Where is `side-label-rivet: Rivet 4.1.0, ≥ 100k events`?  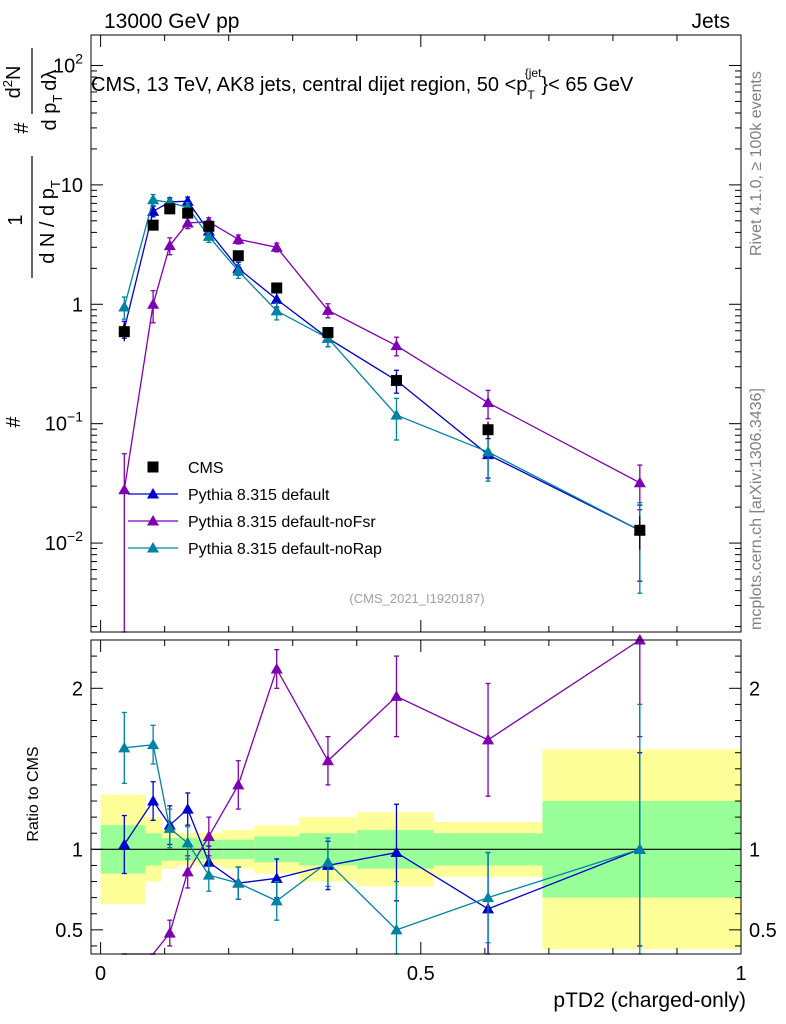
side-label-rivet: Rivet 4.1.0, ≥ 100k events is located at coordinates (756, 163).